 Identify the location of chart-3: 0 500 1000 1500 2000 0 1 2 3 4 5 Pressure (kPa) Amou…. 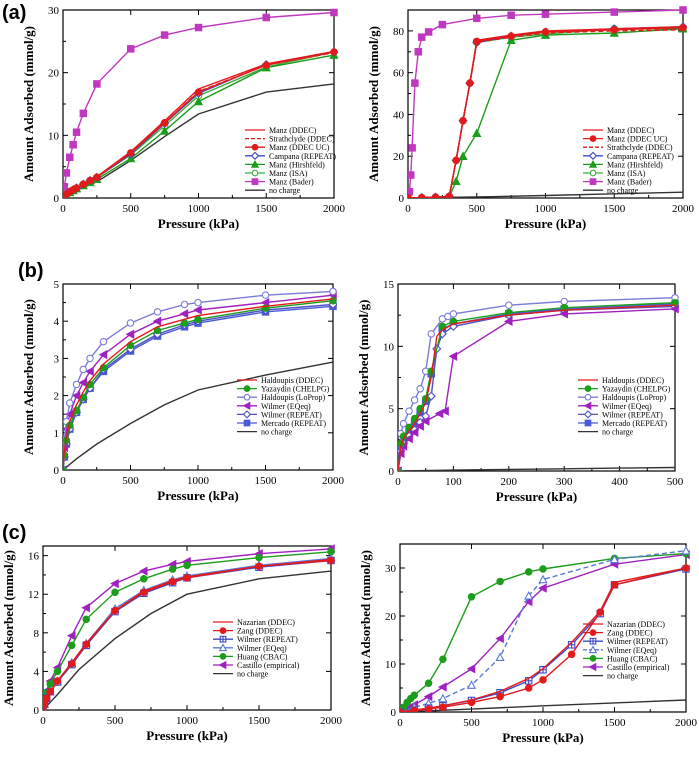
(183, 391).